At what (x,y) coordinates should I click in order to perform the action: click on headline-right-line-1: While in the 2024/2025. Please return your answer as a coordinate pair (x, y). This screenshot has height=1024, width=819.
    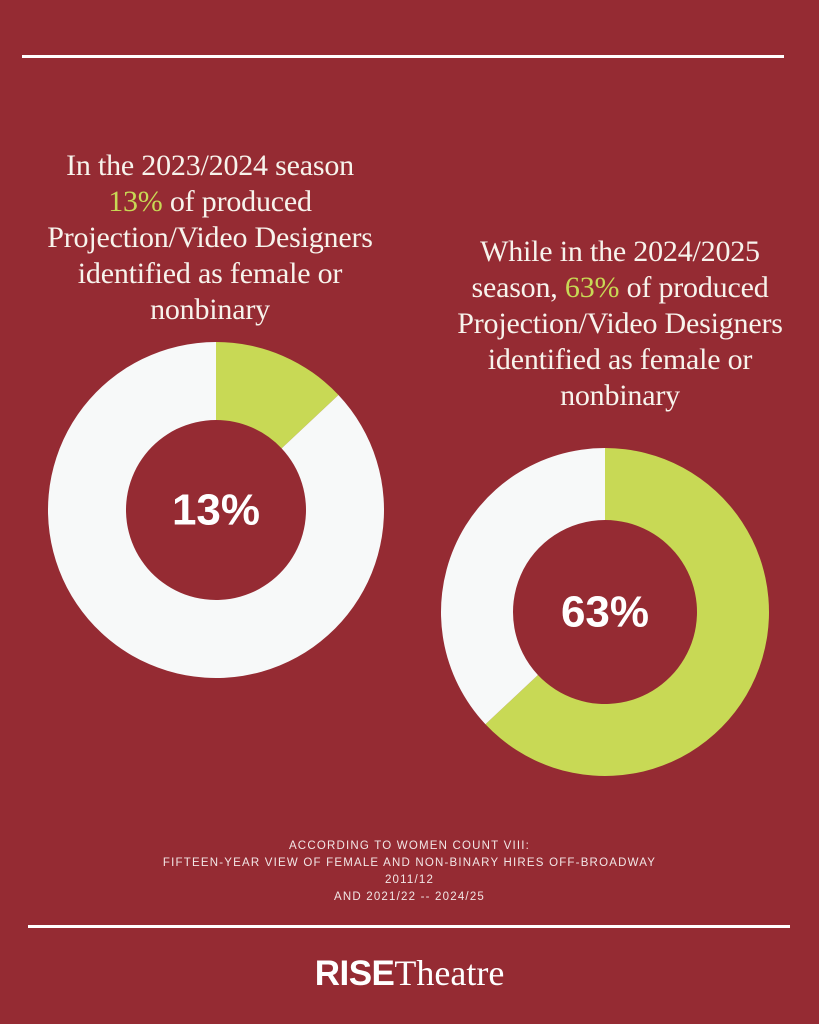
    Looking at the image, I should click on (620, 251).